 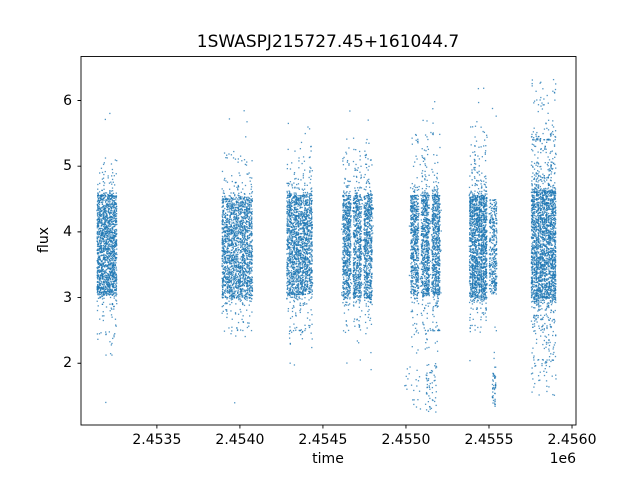 What do you see at coordinates (44, 240) in the screenshot?
I see `y-axis-label: flux` at bounding box center [44, 240].